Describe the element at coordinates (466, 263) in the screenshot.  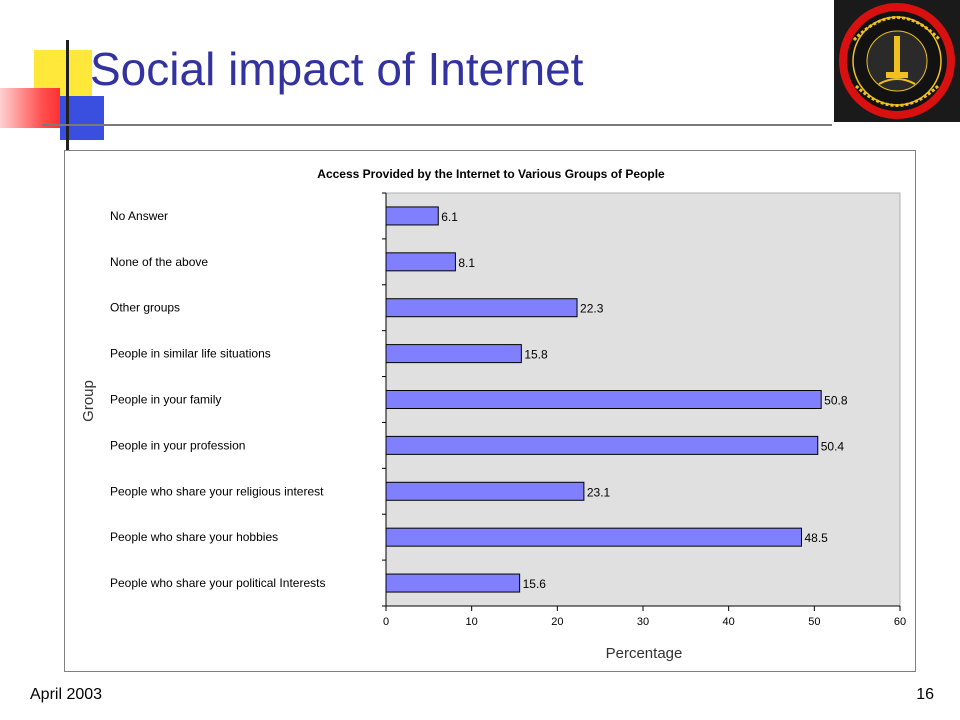
I see `data-label: 8.1` at that location.